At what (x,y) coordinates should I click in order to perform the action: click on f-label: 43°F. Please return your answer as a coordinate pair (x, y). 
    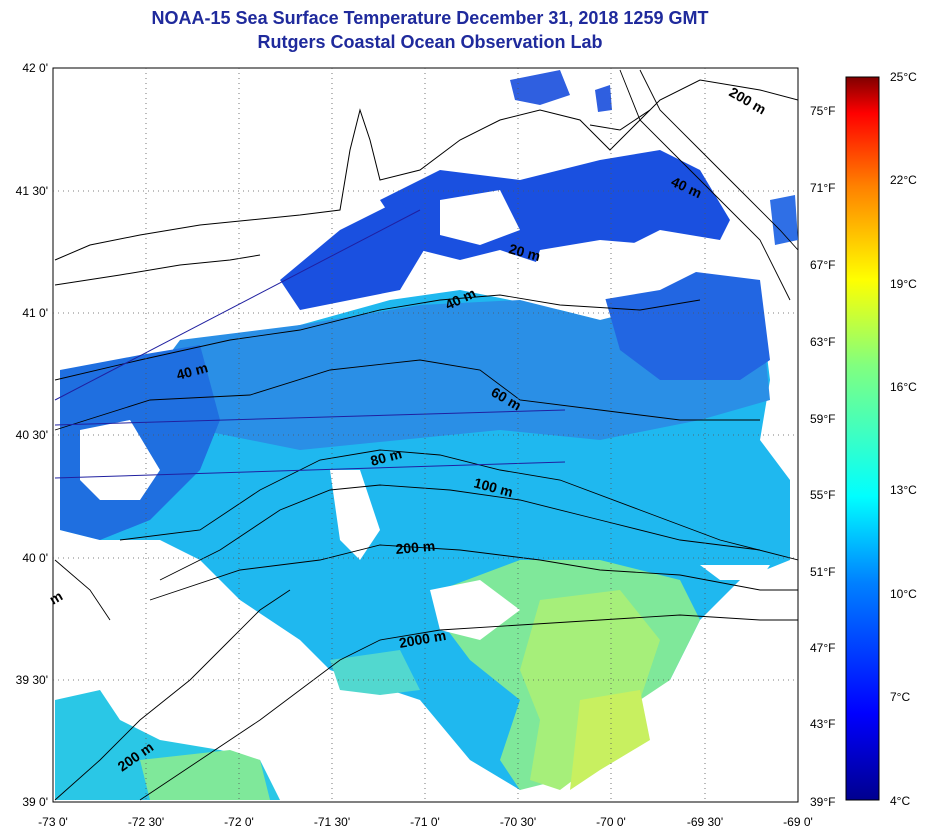
    Looking at the image, I should click on (822, 724).